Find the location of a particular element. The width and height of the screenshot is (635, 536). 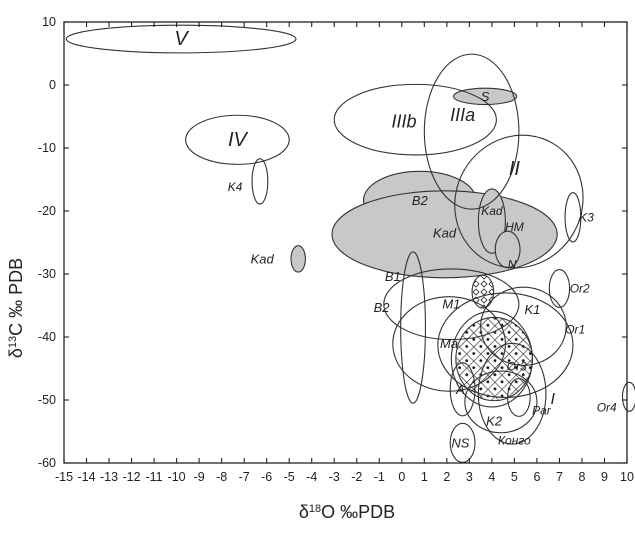

x-tick-label: -15 is located at coordinates (64, 477).